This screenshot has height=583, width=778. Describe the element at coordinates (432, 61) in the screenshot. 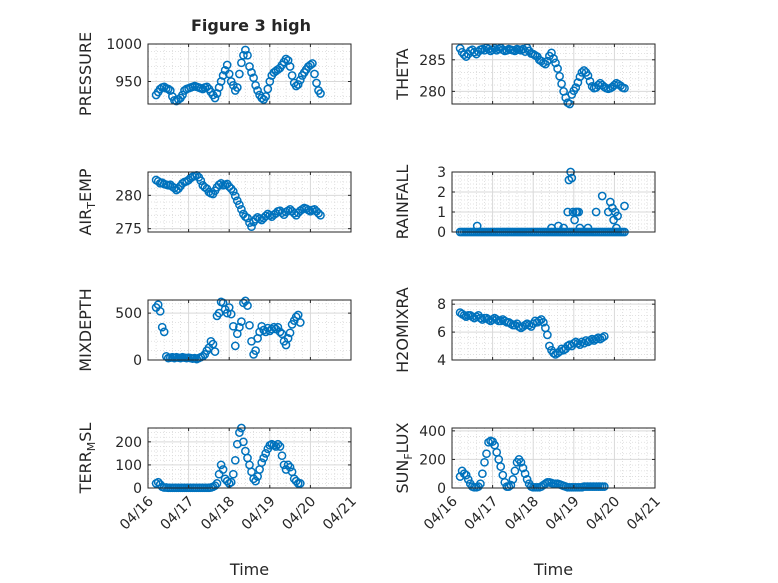

I see `y-tick-label: 285` at that location.